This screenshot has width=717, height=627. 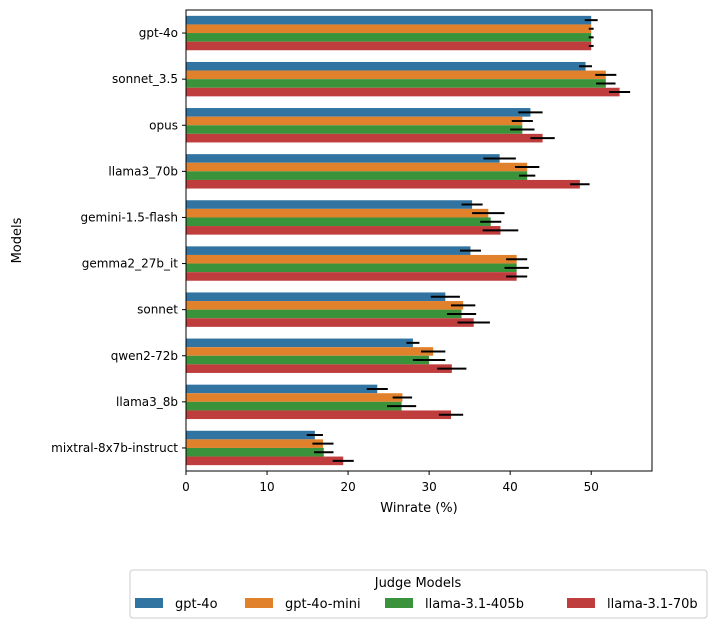 I want to click on y-tick-label: llama3_70b, so click(x=143, y=171).